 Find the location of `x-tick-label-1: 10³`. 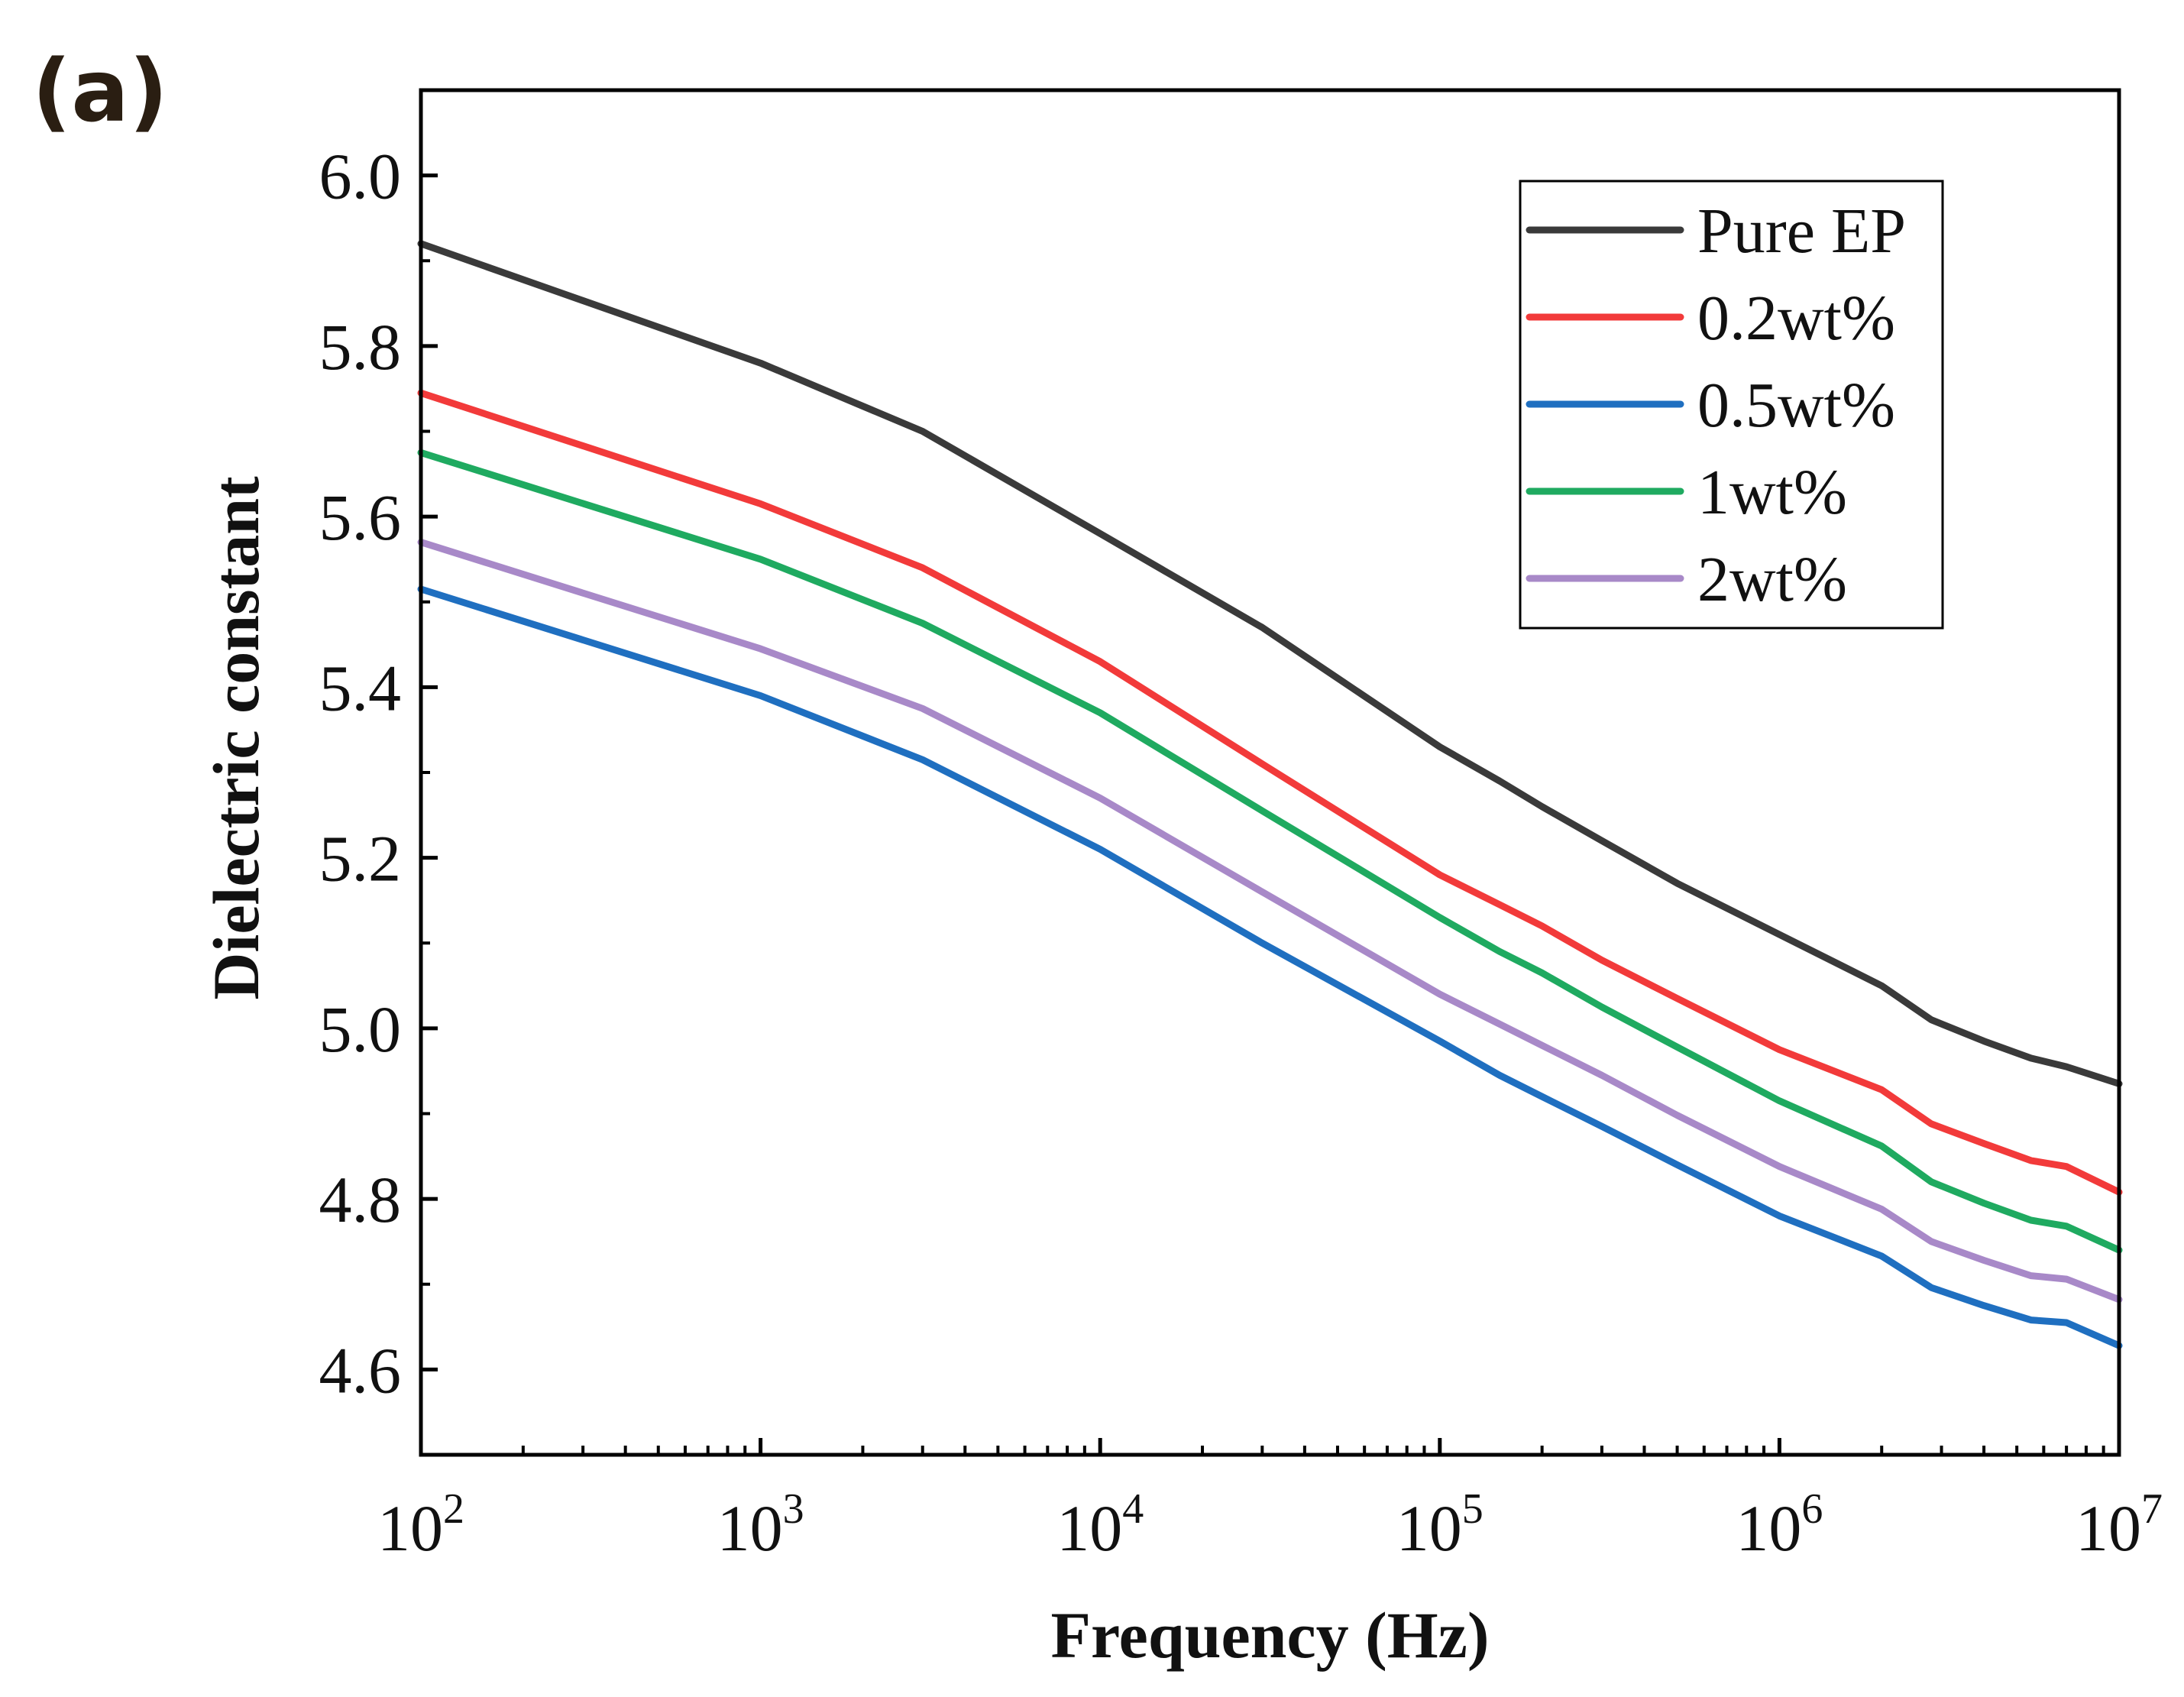

x-tick-label-1: 10³ is located at coordinates (761, 1525).